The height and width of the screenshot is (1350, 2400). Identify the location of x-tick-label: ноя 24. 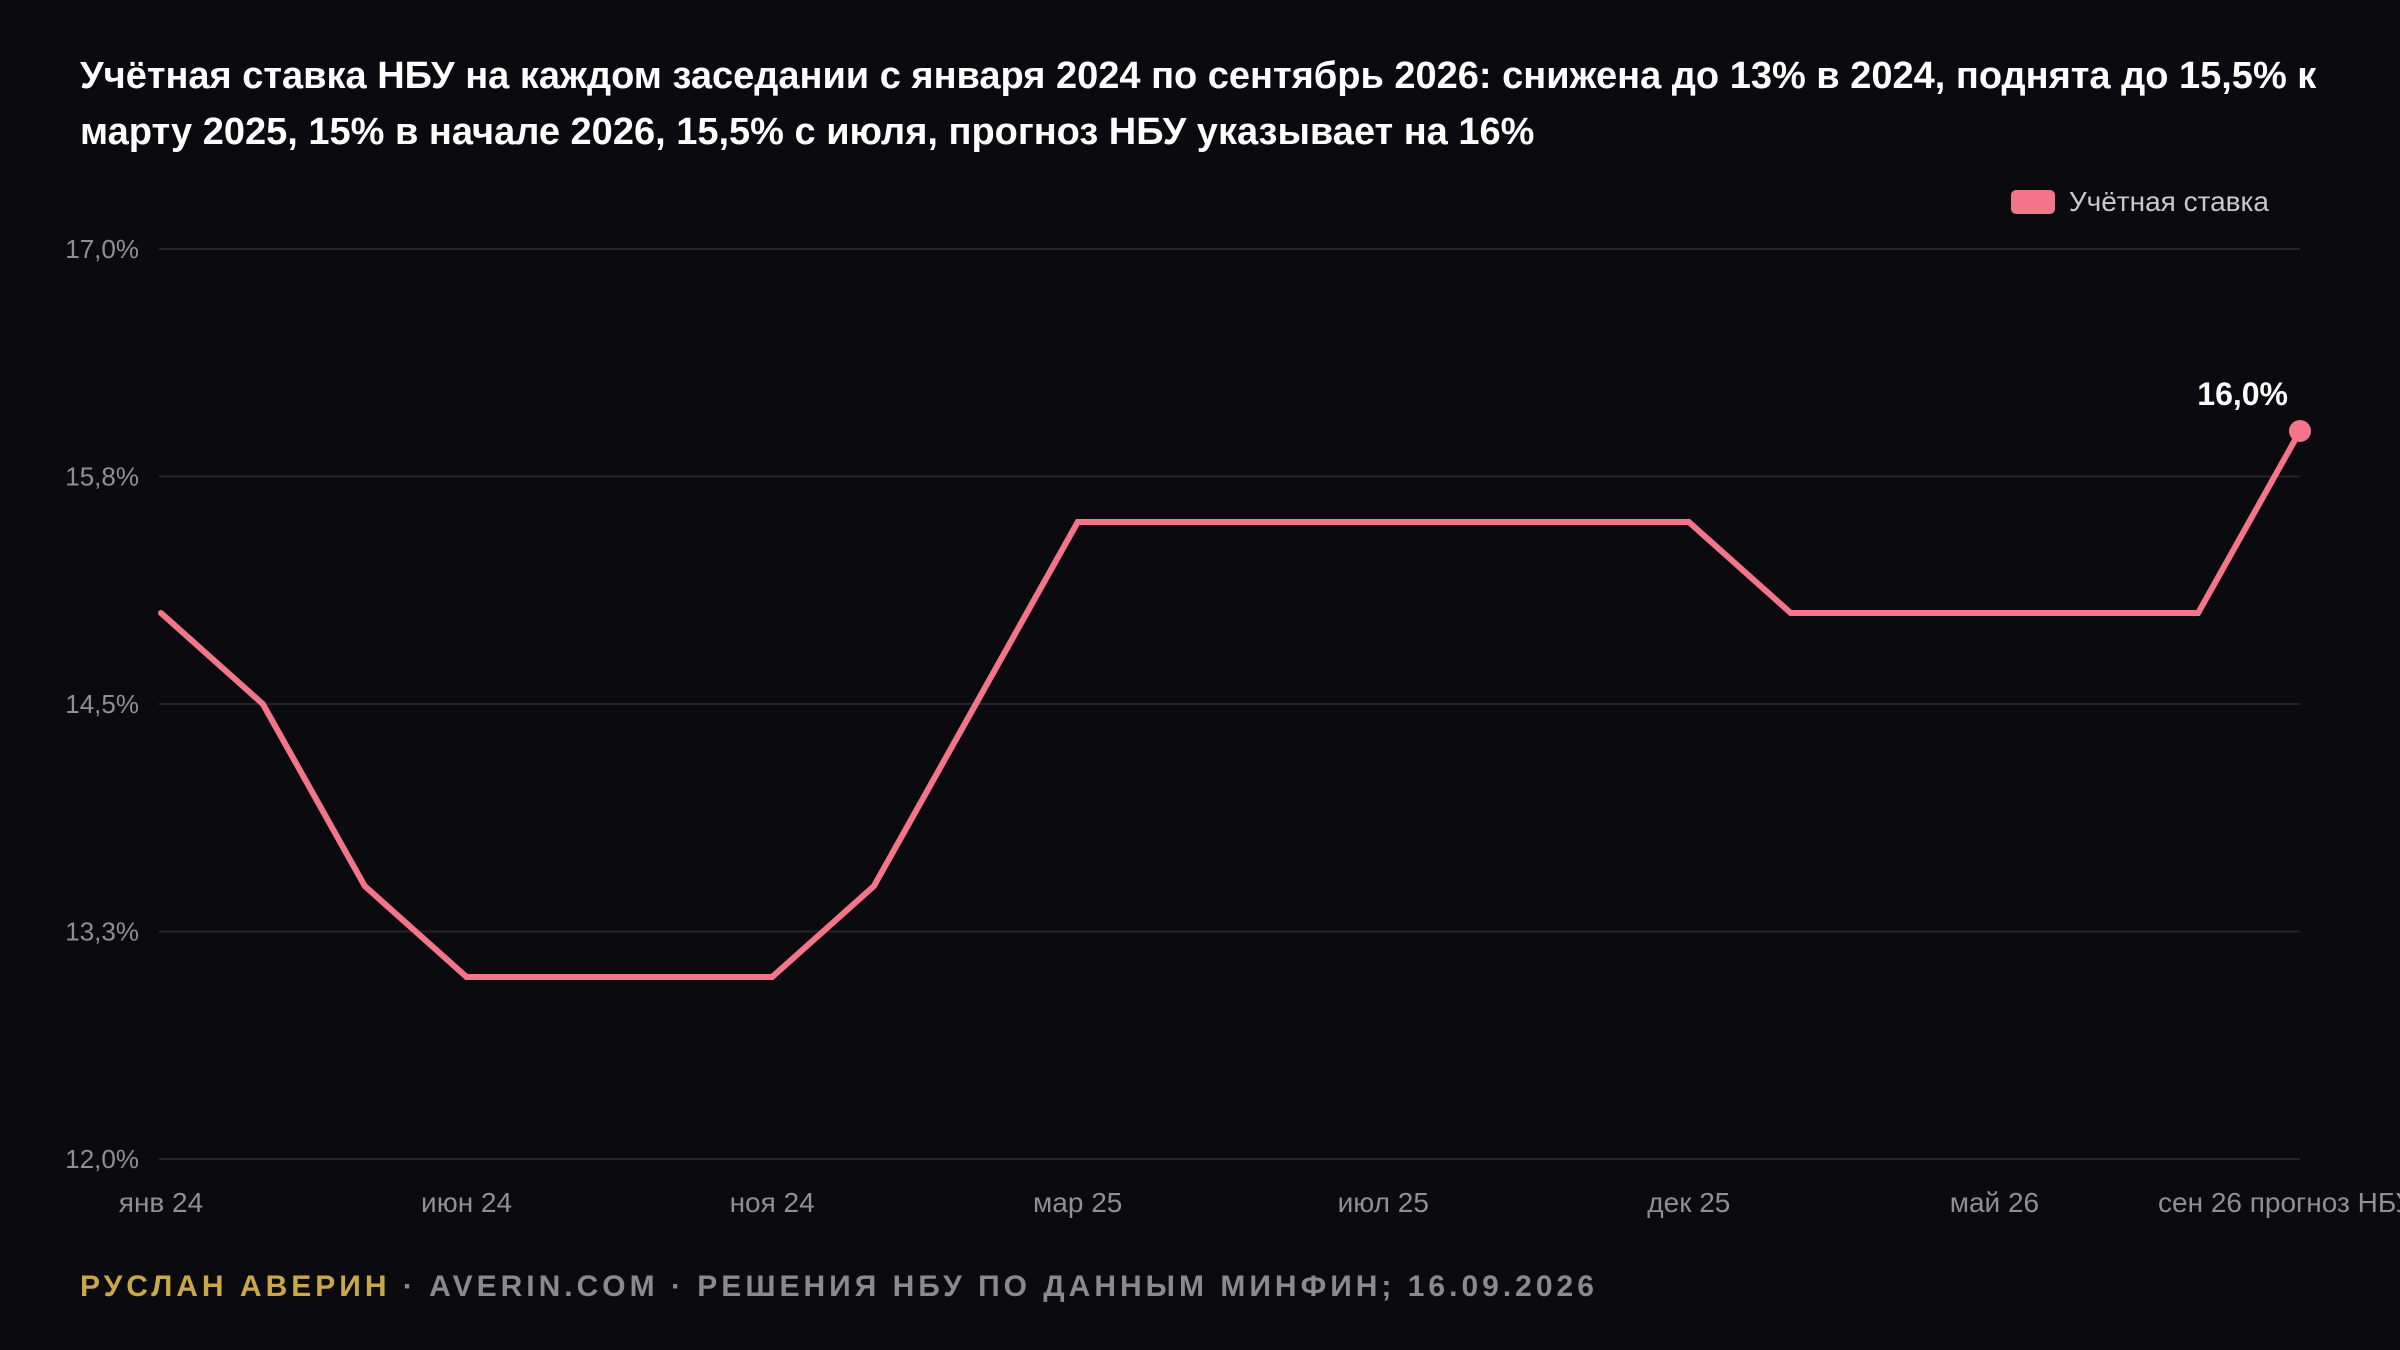
(772, 1202).